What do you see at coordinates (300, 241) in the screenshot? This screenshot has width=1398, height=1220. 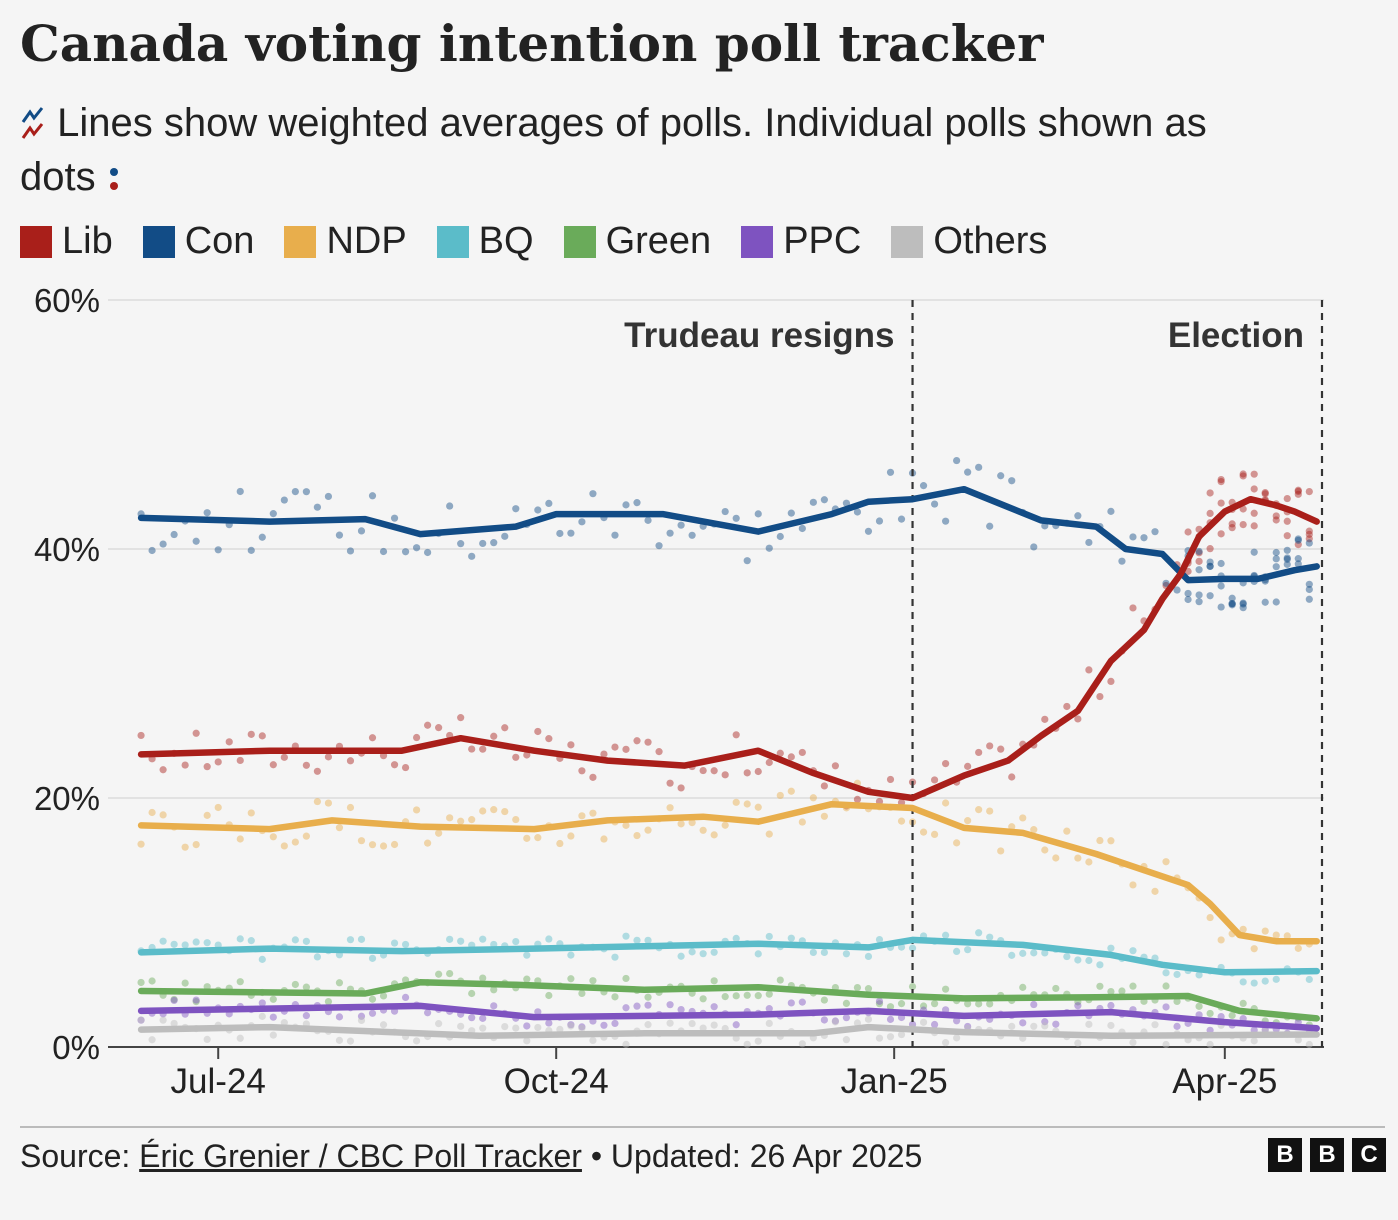 I see `legend-swatch-ndp` at bounding box center [300, 241].